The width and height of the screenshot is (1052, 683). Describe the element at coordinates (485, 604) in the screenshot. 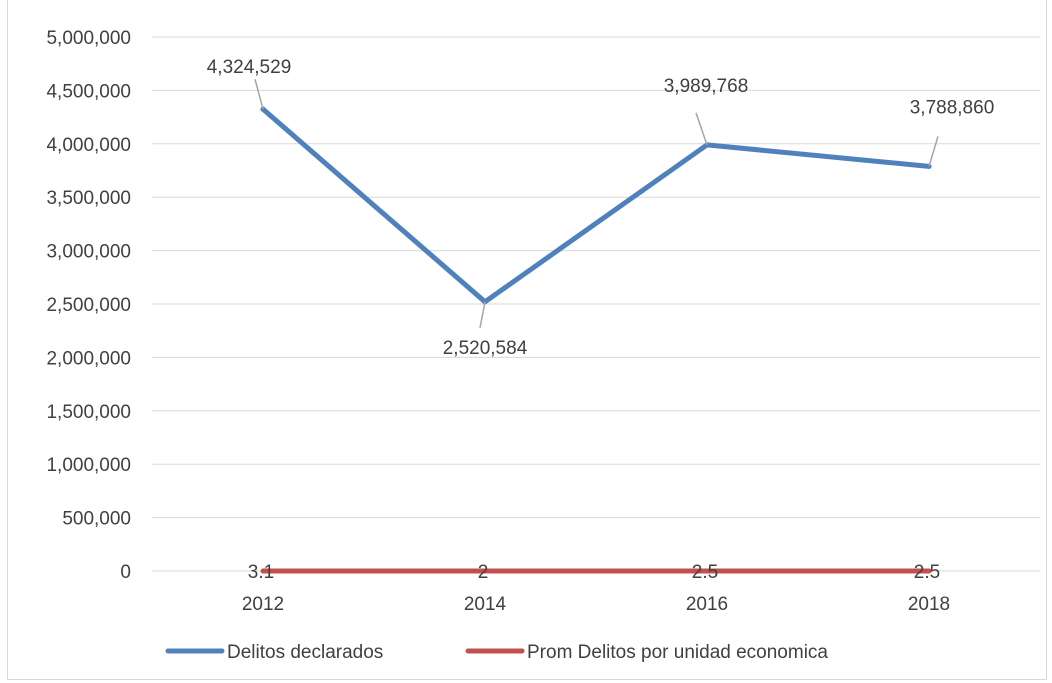

I see `x-tick-label: 2014` at that location.